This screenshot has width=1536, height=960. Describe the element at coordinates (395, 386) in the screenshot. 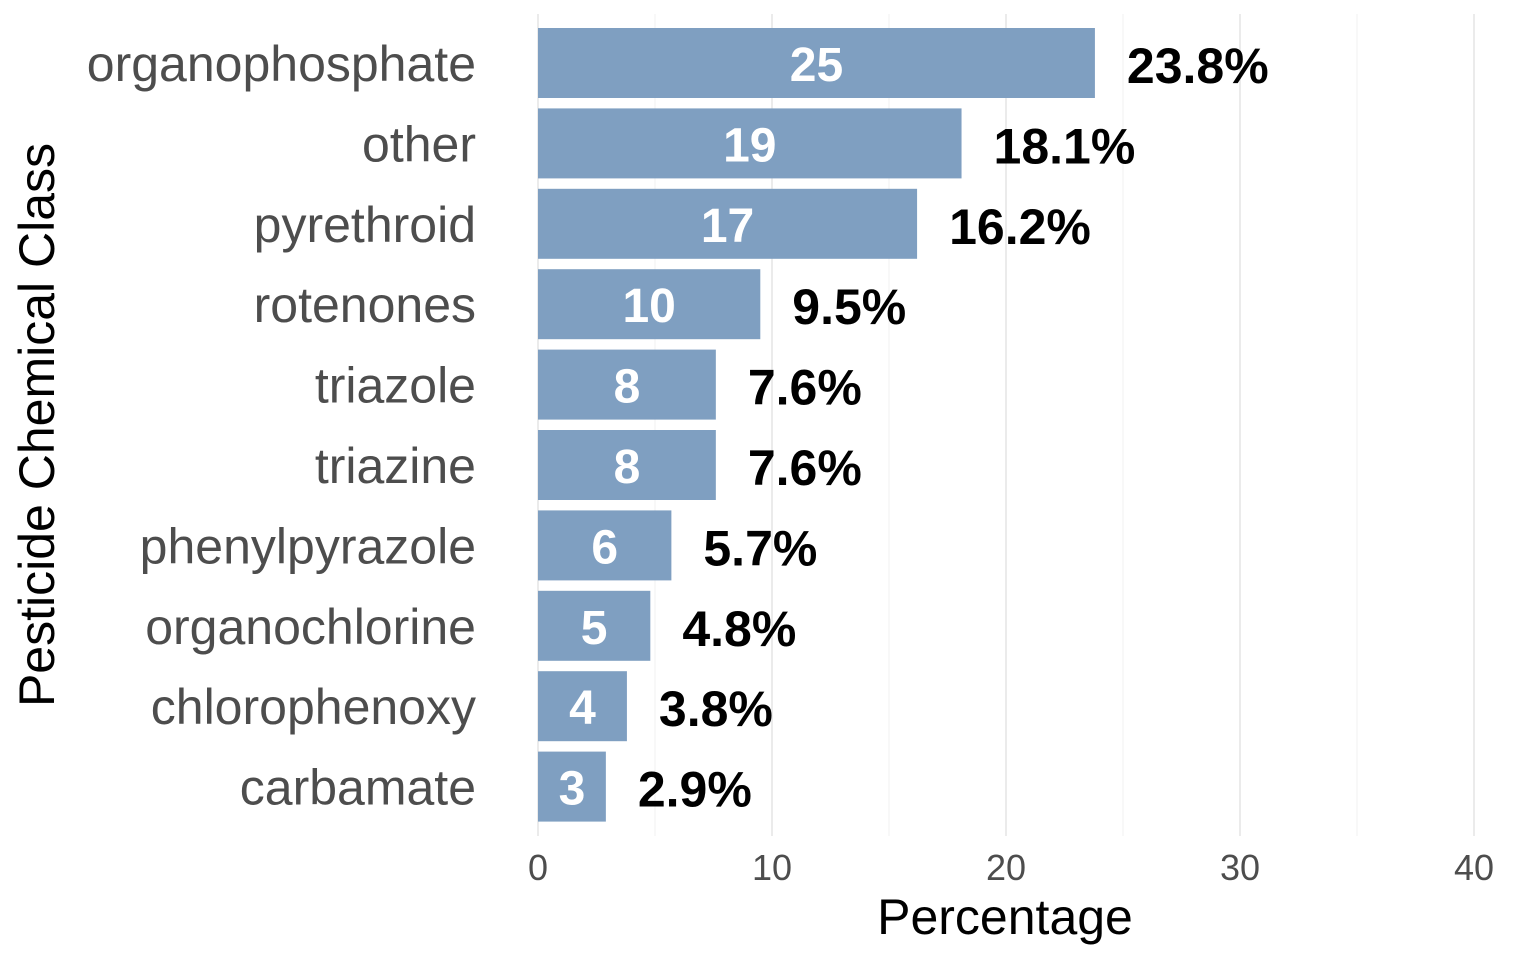

I see `category-label: triazole` at that location.